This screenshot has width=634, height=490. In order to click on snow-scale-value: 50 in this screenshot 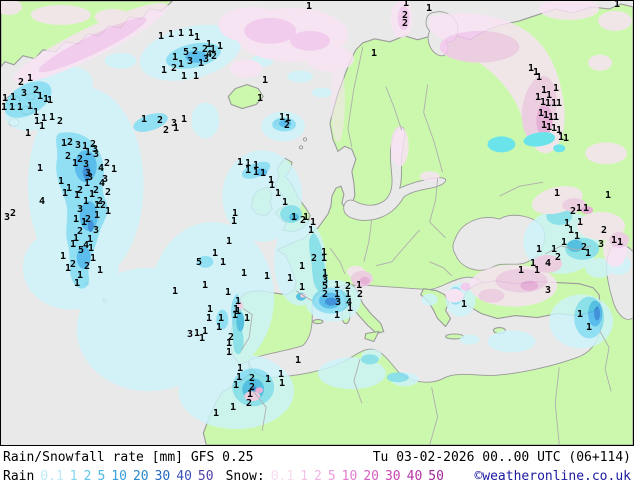, I will do `click(436, 476)`.